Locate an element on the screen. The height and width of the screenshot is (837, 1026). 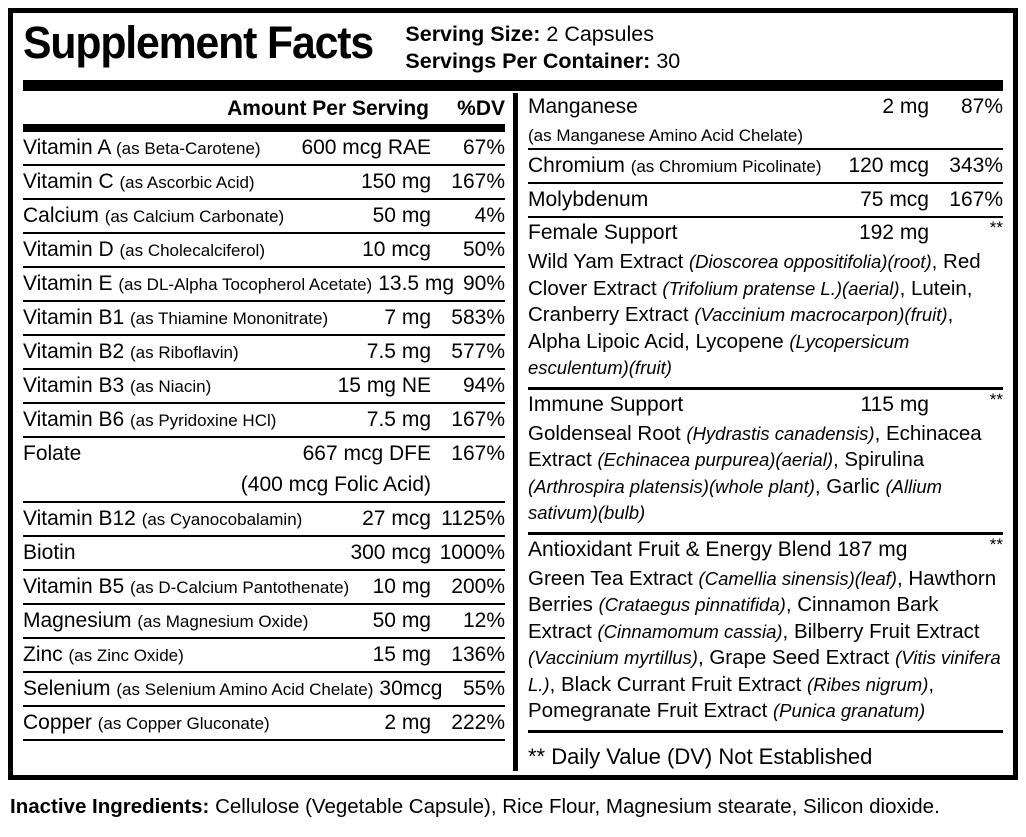
nutrient-name: Vitamin C (as Ascorbic Acid) is located at coordinates (139, 181).